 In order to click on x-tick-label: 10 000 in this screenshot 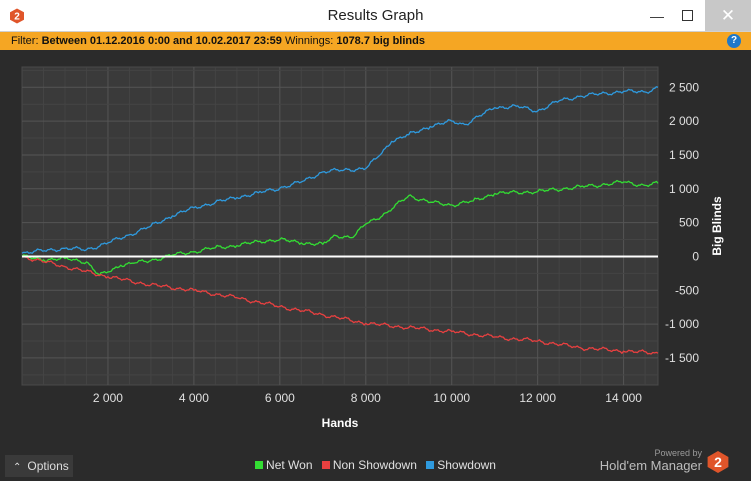, I will do `click(451, 398)`.